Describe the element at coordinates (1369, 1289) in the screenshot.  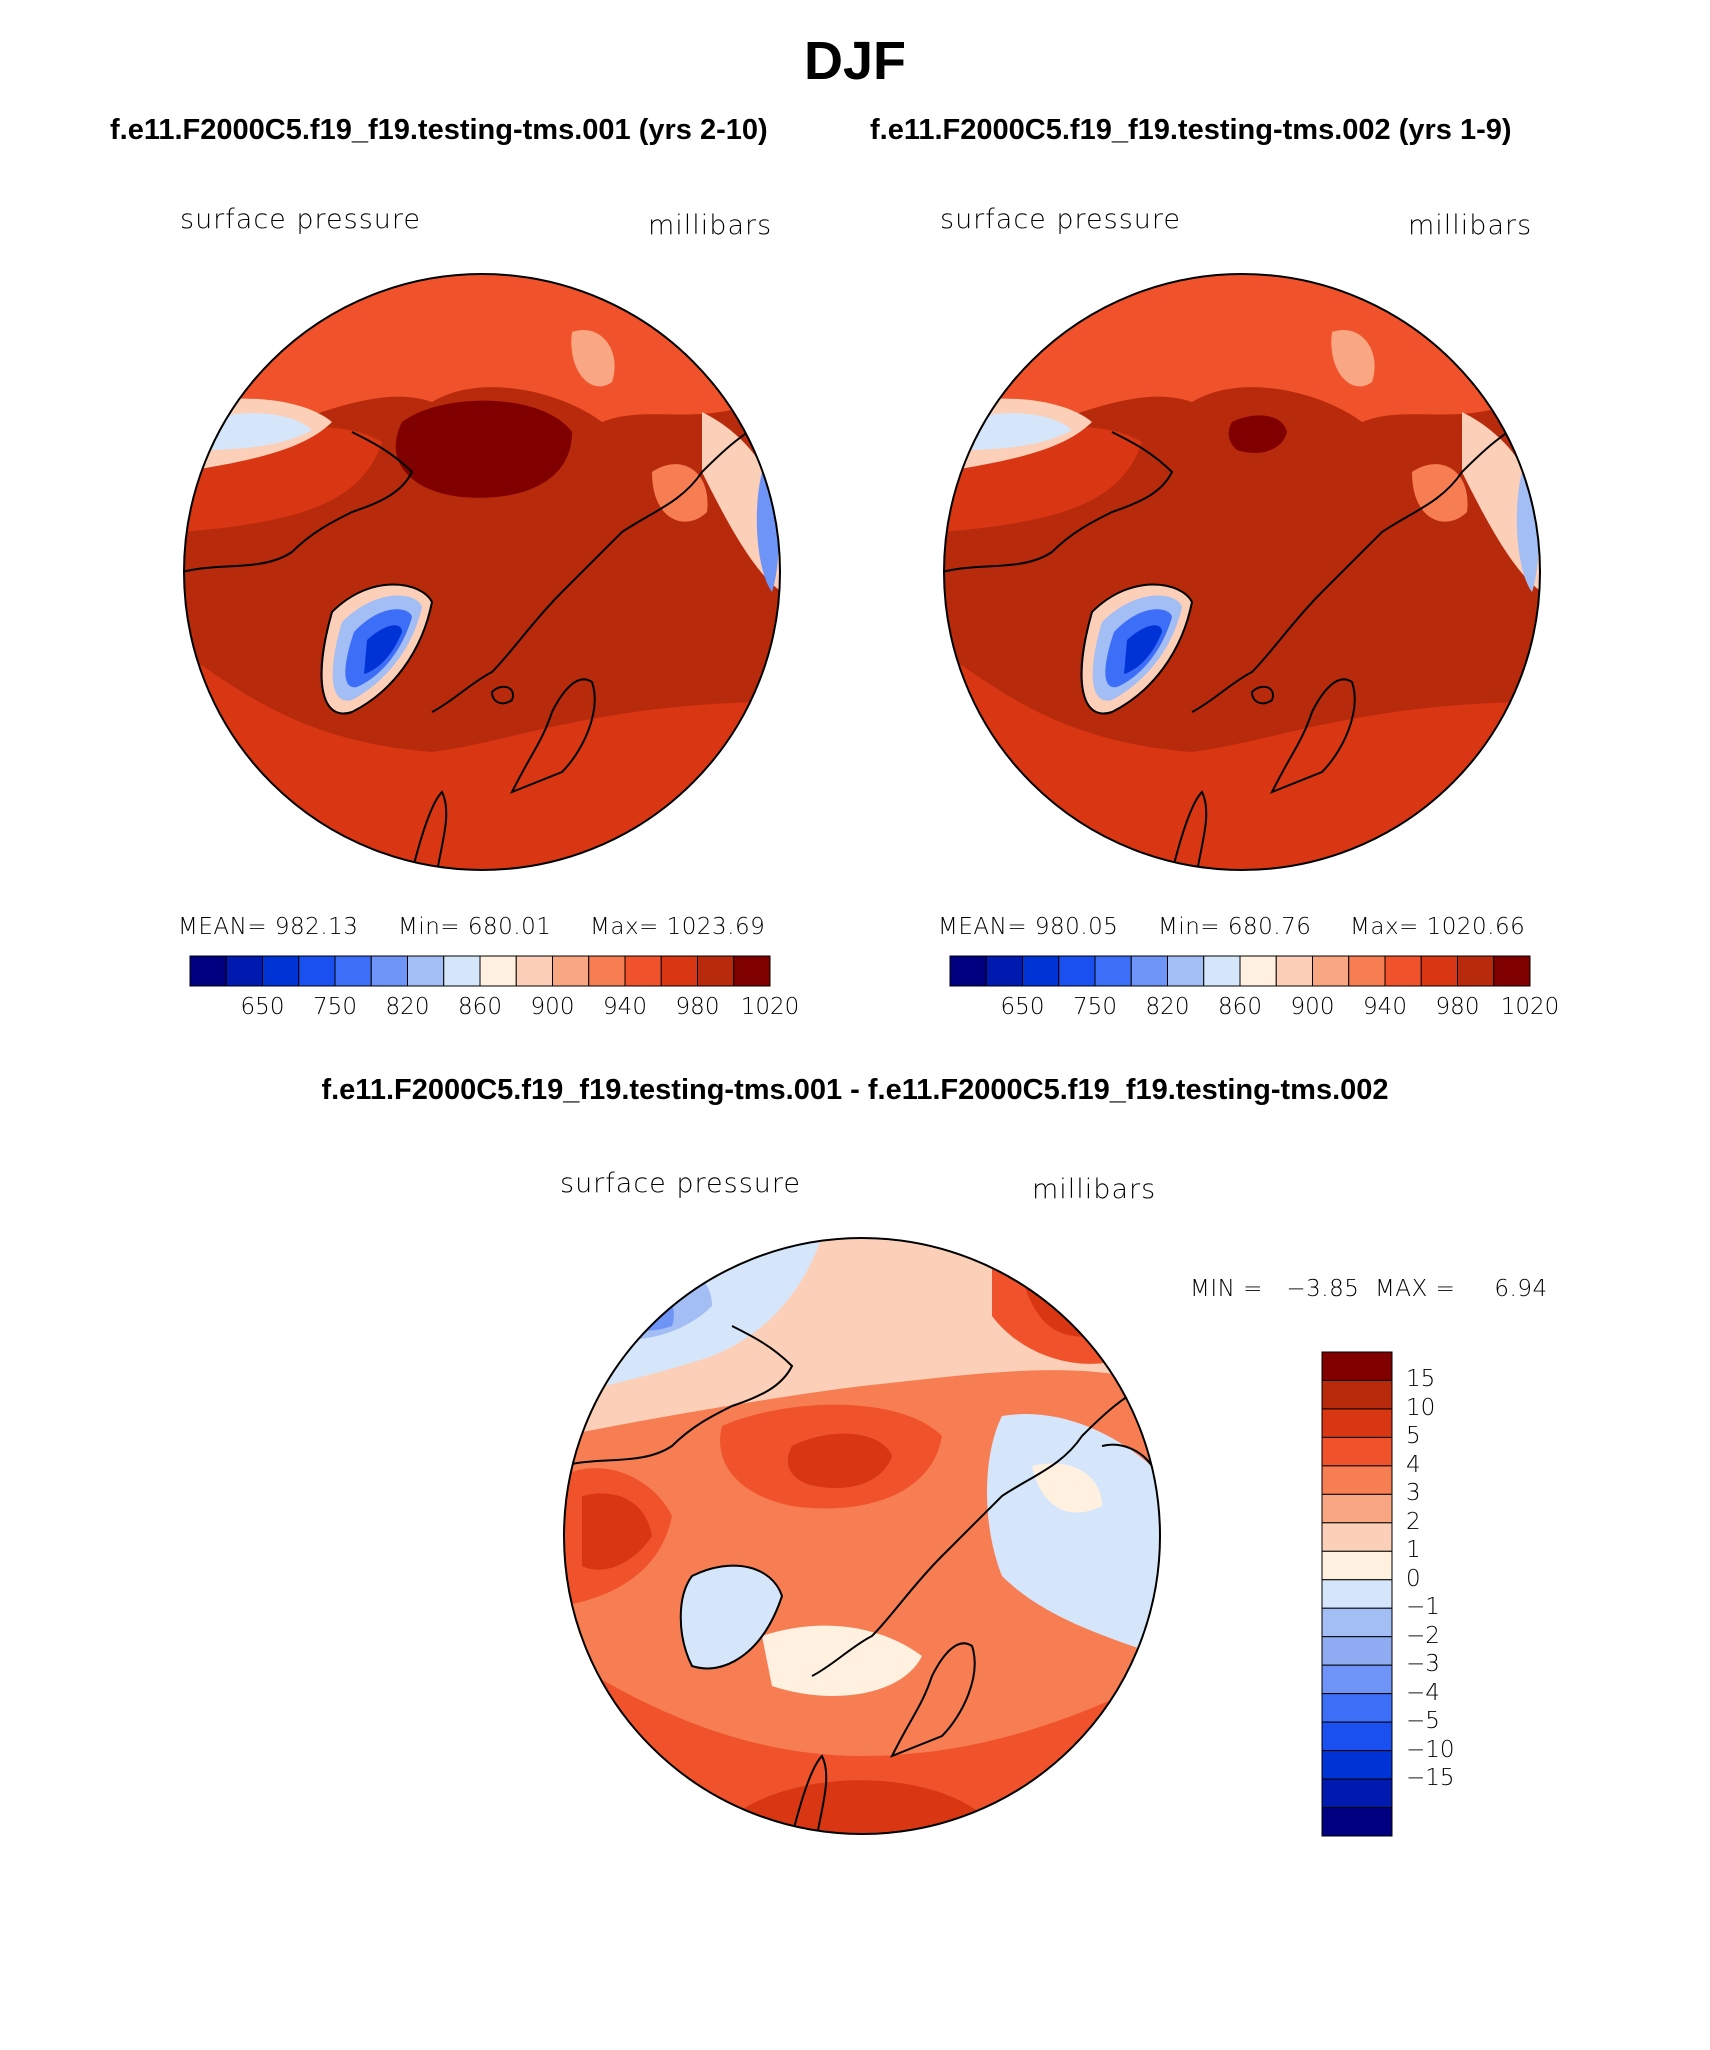
I see `diff-minmax-stat: MIN = −3.85 MAX = 6.94` at that location.